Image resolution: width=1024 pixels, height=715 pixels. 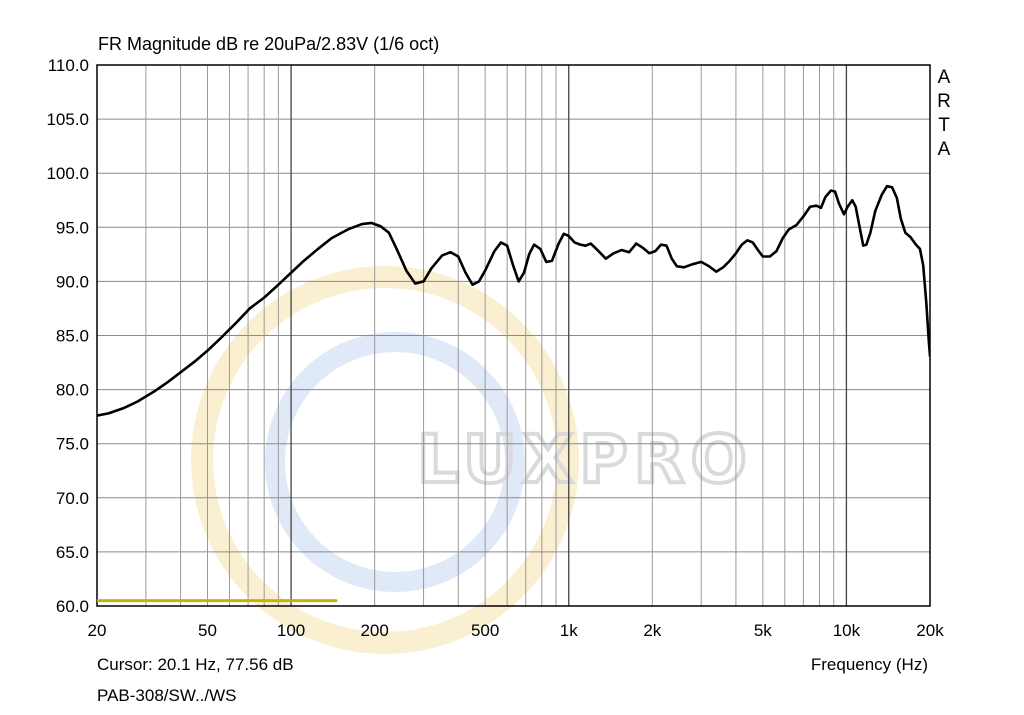 I want to click on x-axis-label: Frequency (Hz), so click(x=869, y=664).